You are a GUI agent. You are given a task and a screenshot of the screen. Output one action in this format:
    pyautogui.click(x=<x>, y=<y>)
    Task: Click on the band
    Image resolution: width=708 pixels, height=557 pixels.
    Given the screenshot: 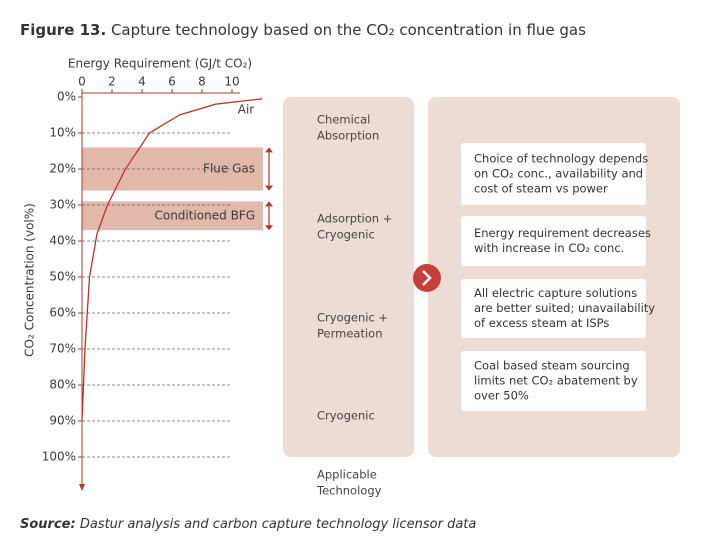 What is the action you would take?
    pyautogui.click(x=172, y=216)
    